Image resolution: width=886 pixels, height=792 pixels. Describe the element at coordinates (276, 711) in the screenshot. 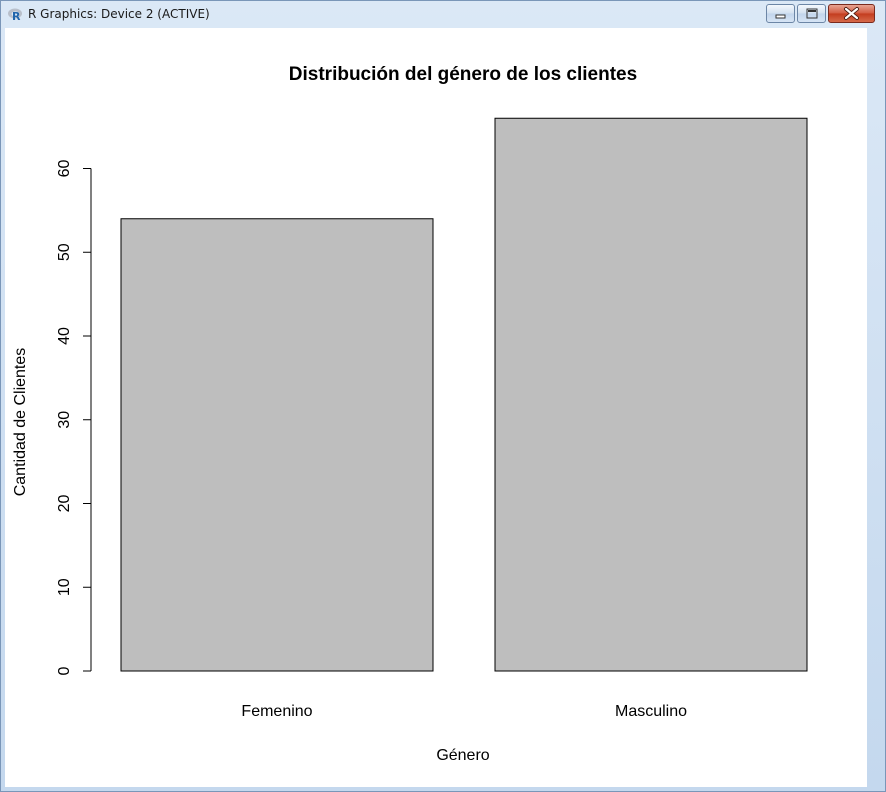

I see `x-tick-label: Femenino` at that location.